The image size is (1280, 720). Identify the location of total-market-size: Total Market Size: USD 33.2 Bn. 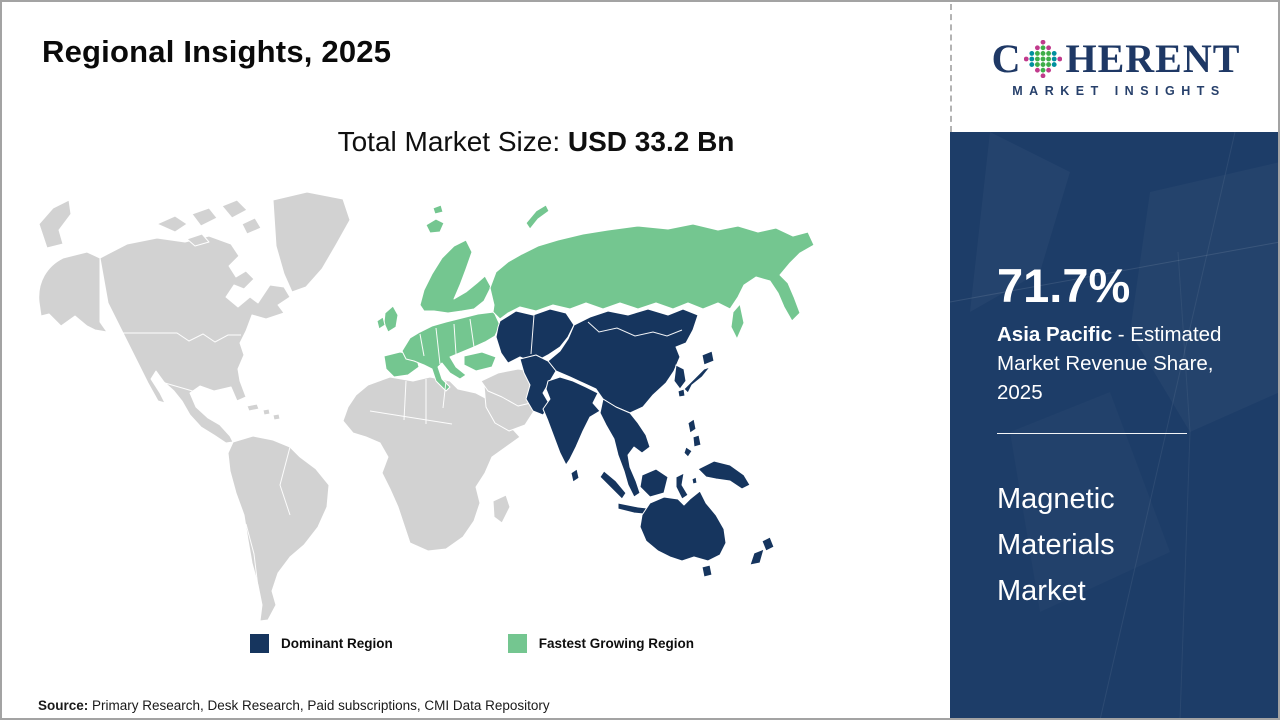
(476, 142).